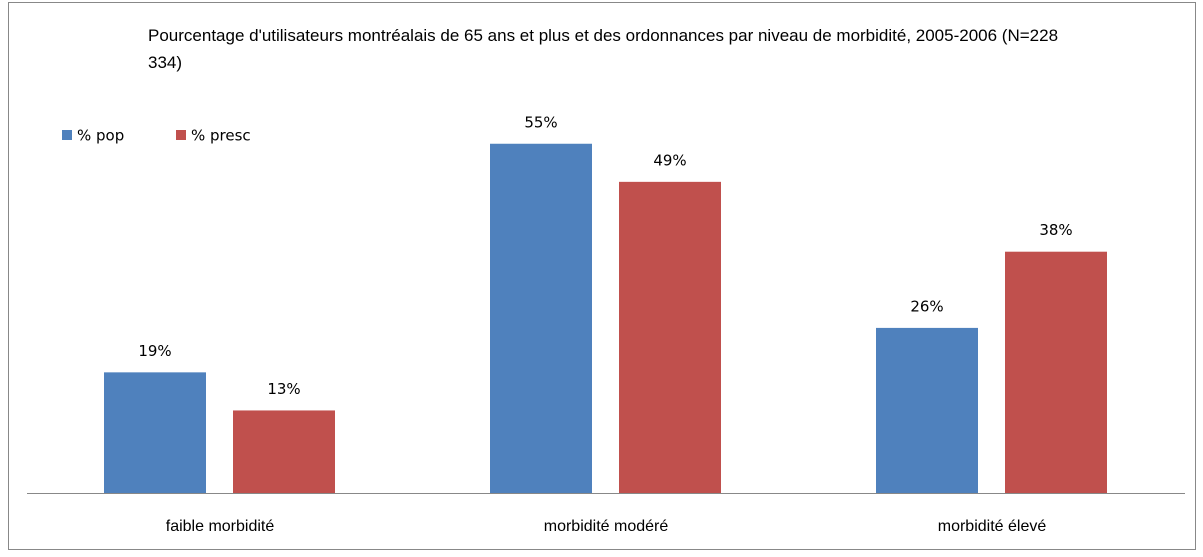 The height and width of the screenshot is (557, 1203). Describe the element at coordinates (221, 136) in the screenshot. I see `legend-label: % presc` at that location.